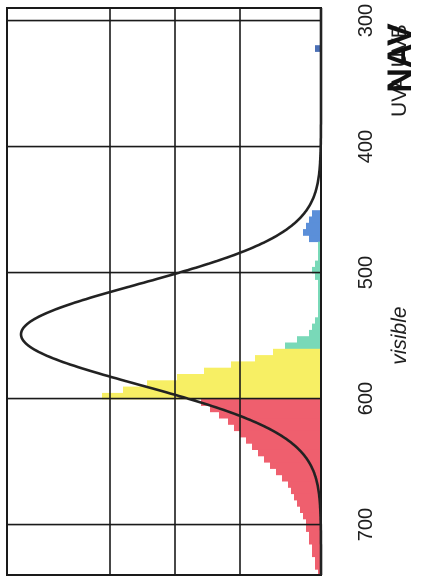 The width and height of the screenshot is (422, 585). I want to click on chart-title: NAV, so click(400, 58).